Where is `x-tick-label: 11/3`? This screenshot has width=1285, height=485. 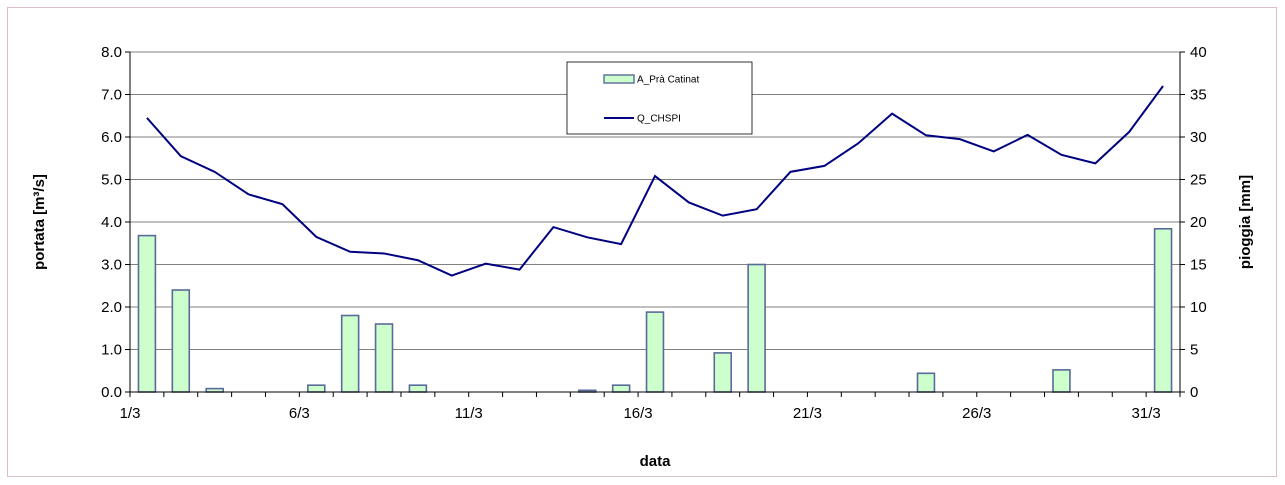 x-tick-label: 11/3 is located at coordinates (469, 413).